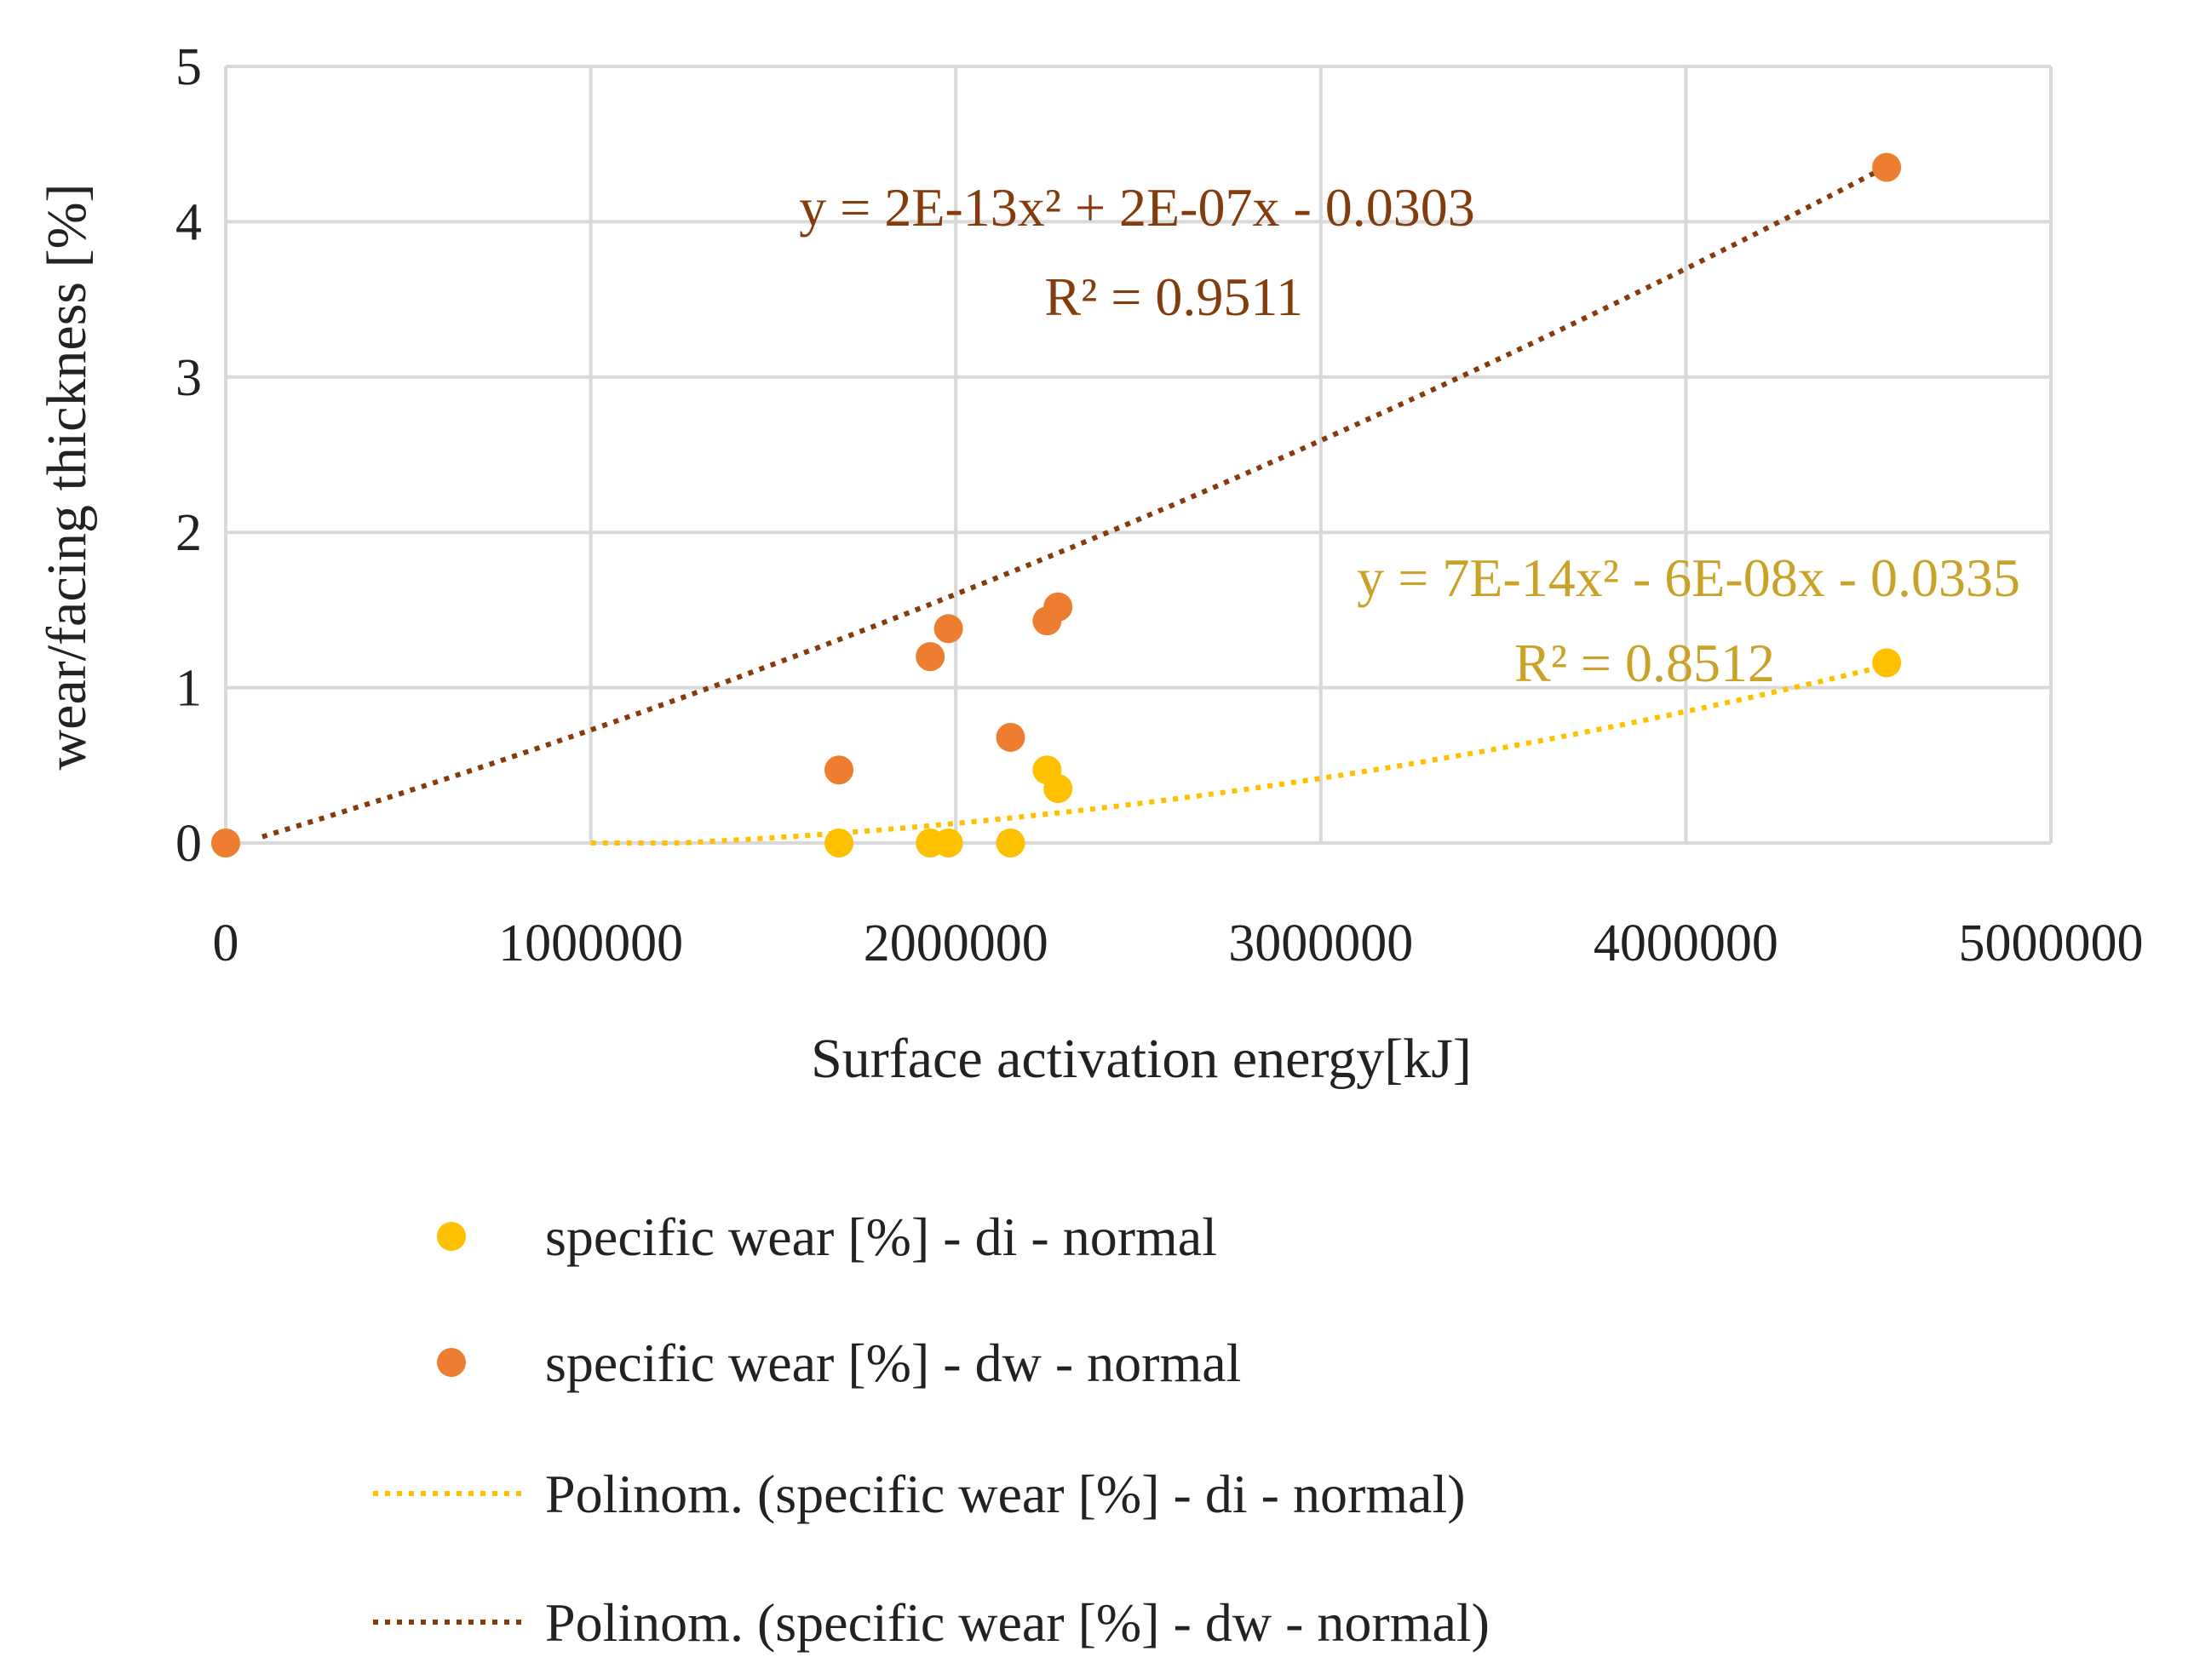 The height and width of the screenshot is (1680, 2194). I want to click on x-tick-label: 0, so click(226, 943).